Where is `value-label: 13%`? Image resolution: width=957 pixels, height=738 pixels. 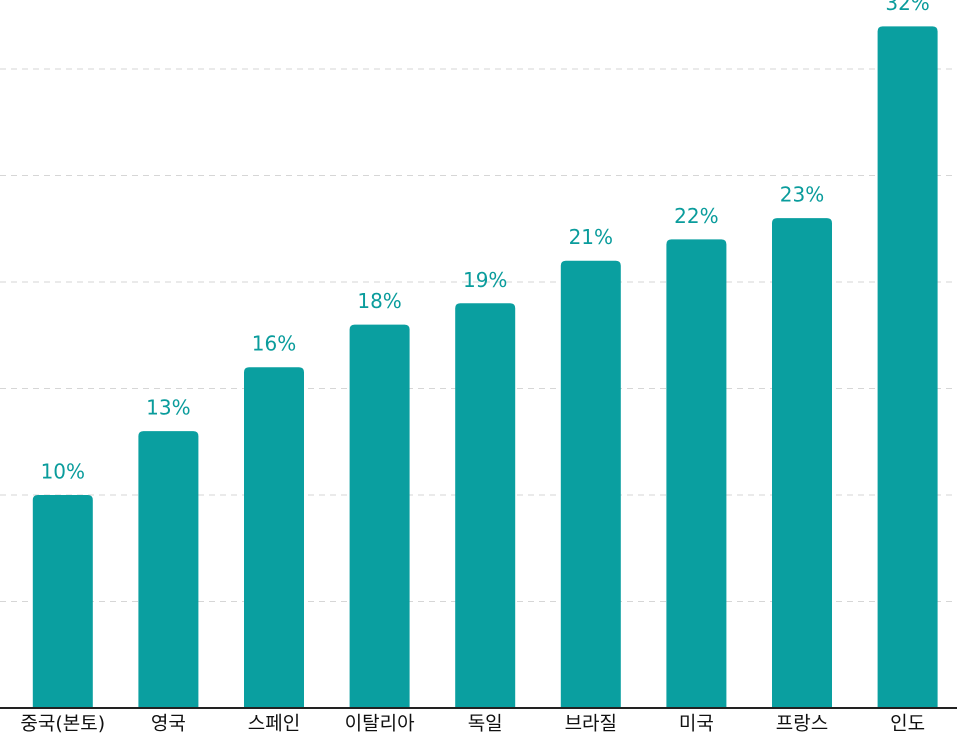
value-label: 13% is located at coordinates (168, 408).